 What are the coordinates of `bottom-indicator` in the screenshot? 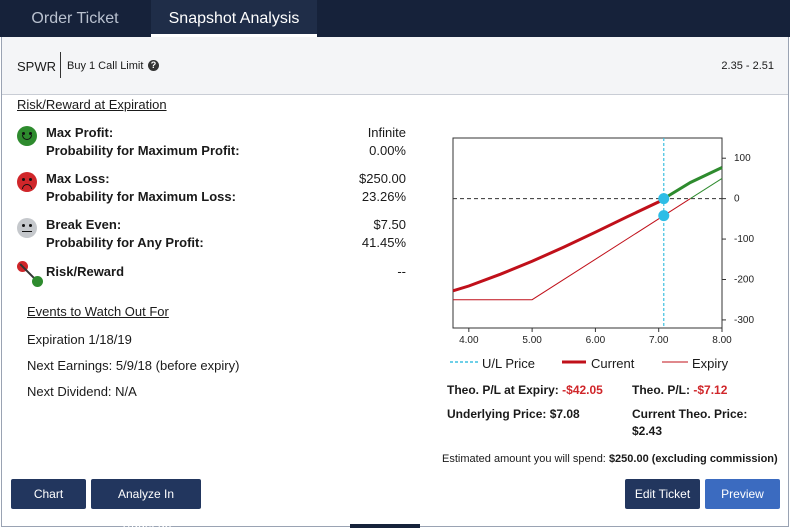 It's located at (385, 526).